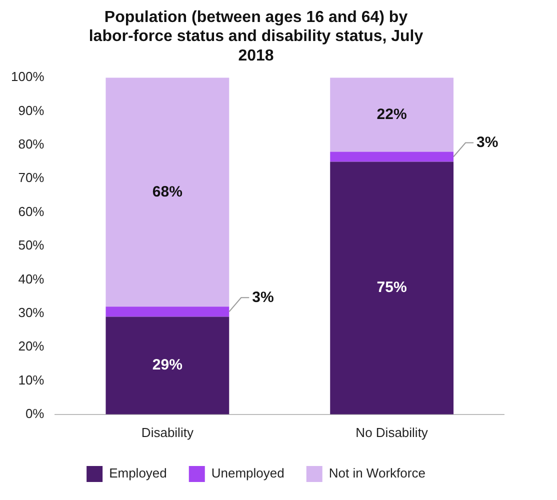  I want to click on data-label: 29%, so click(167, 365).